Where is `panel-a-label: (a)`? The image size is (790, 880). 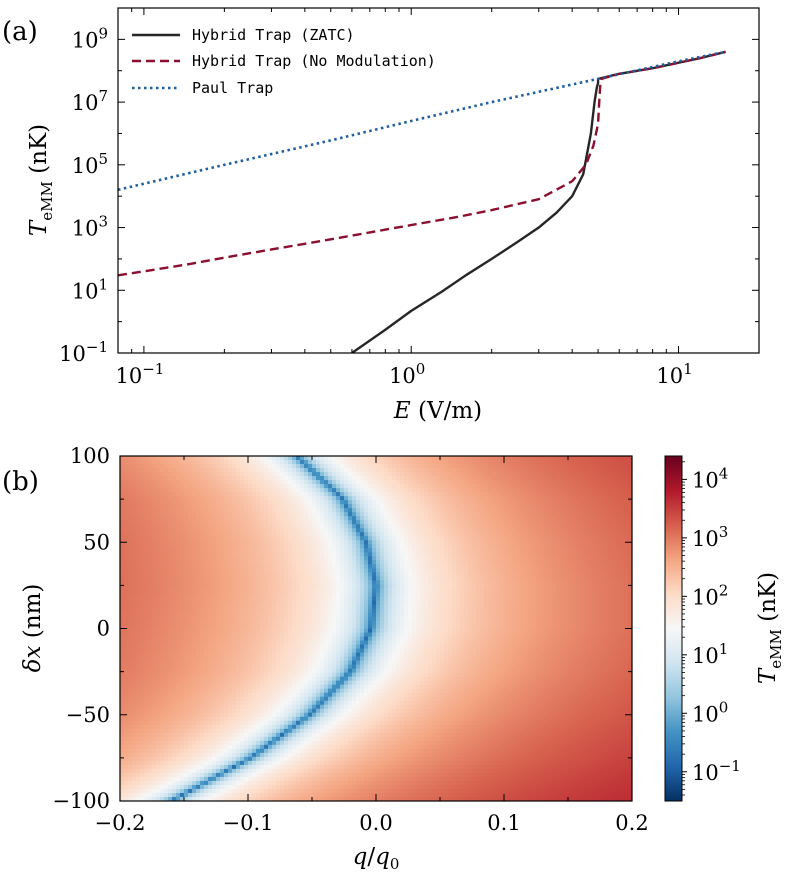
panel-a-label: (a) is located at coordinates (20, 32).